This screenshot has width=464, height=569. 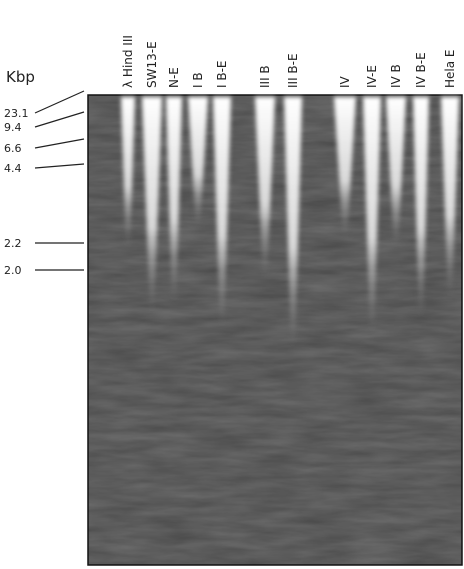 I want to click on lane-label: III B-E, so click(x=293, y=70).